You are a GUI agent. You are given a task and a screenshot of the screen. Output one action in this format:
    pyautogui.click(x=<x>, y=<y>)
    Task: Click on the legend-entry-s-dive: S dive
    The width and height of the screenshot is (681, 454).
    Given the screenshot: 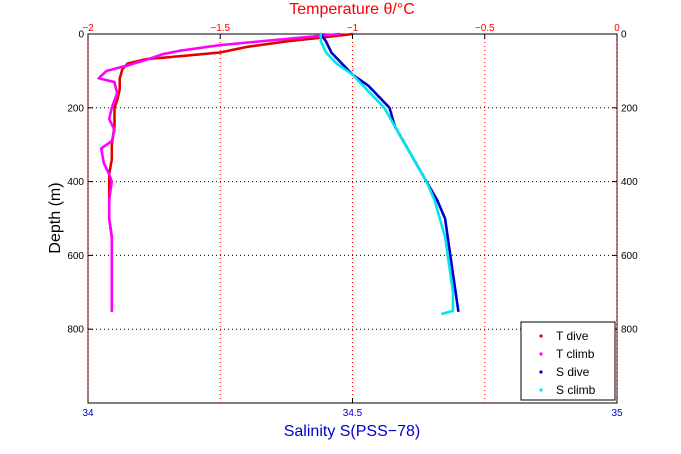 What is the action you would take?
    pyautogui.click(x=564, y=372)
    